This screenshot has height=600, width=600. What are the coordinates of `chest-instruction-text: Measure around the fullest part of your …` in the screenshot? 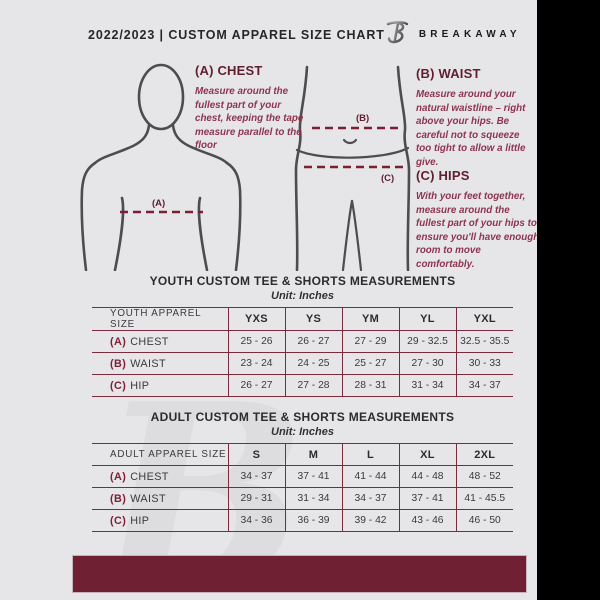 It's located at (249, 119).